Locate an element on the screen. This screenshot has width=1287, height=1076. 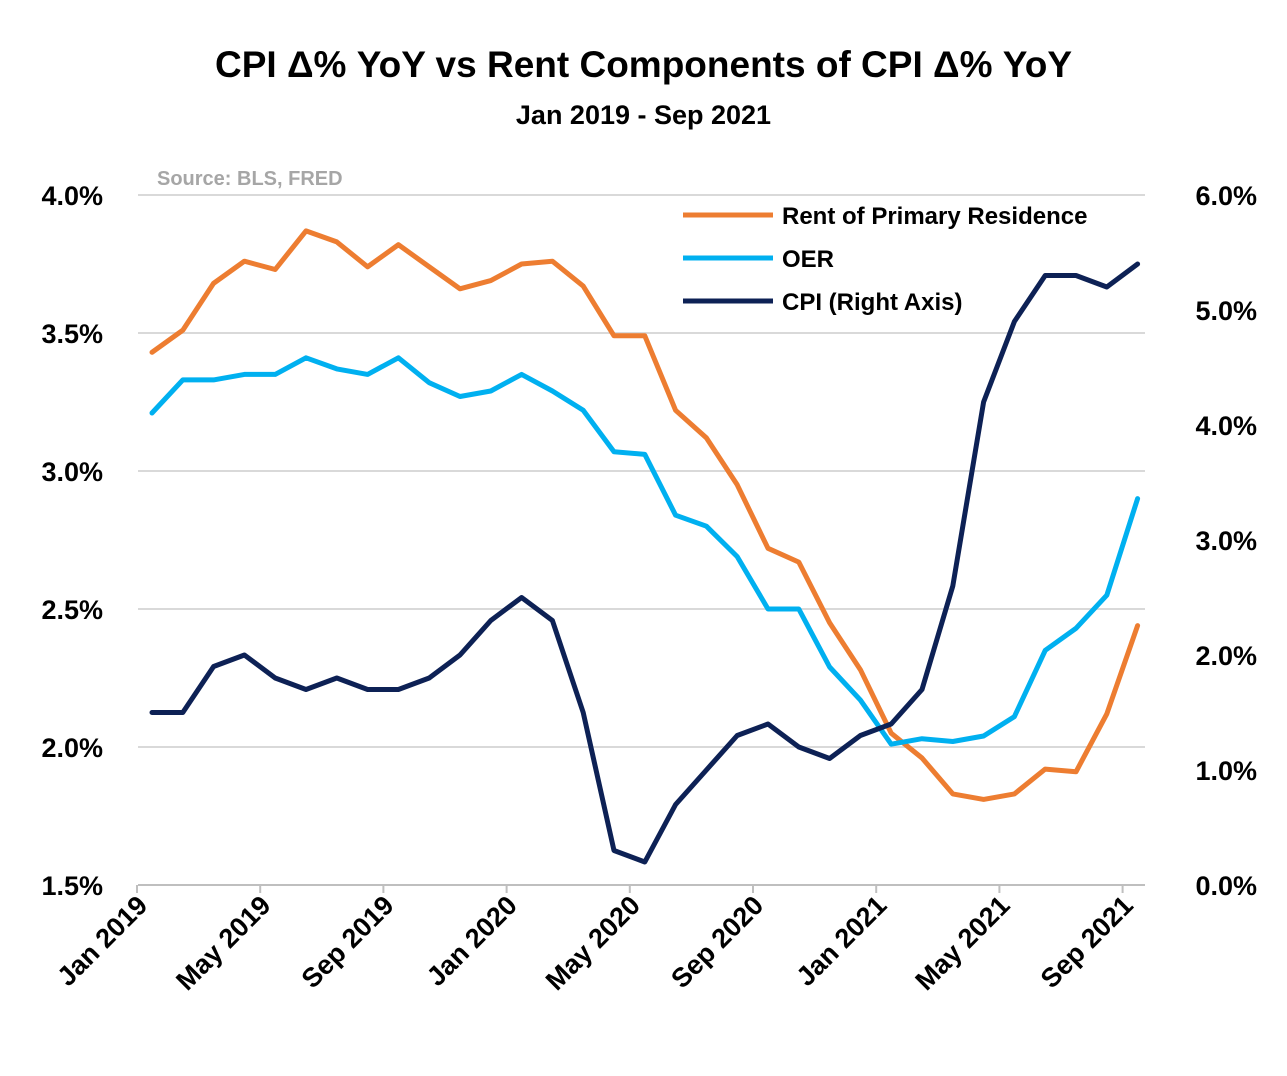
x-tick-label: Jan 2019 is located at coordinates (102, 941).